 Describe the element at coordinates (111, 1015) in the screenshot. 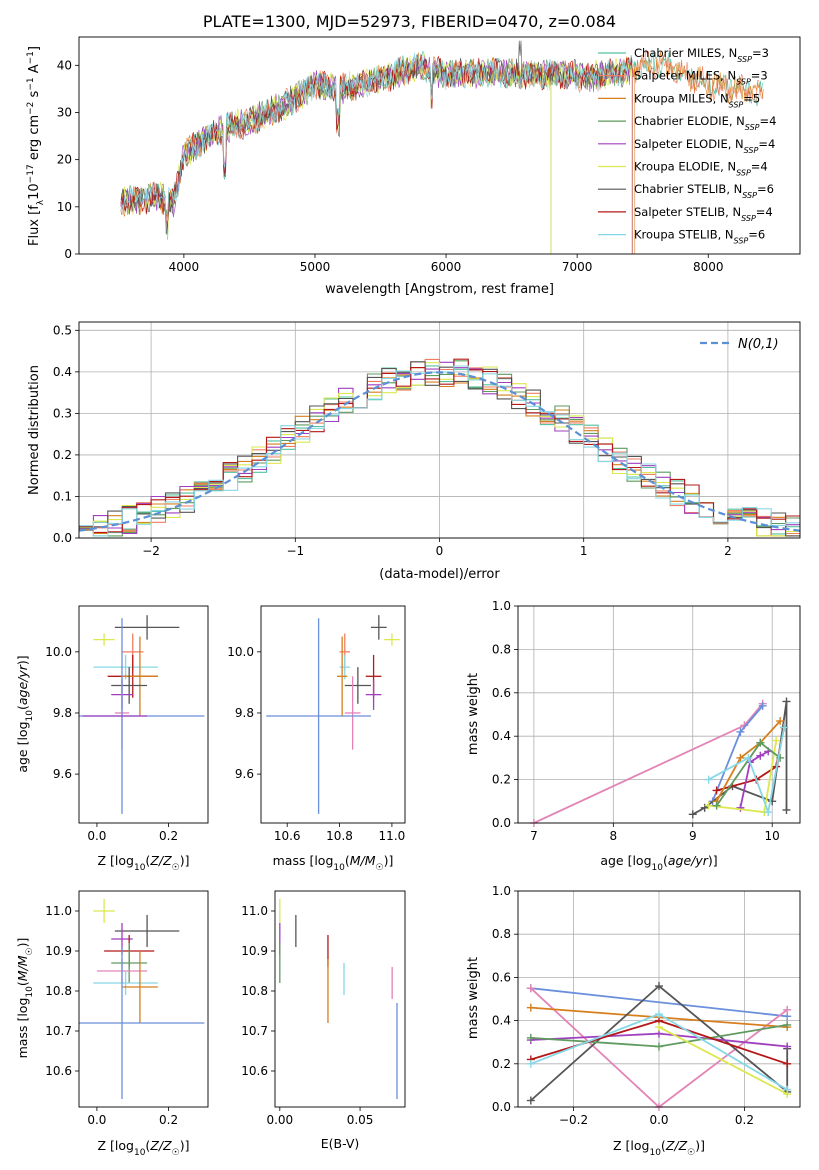

I see `z-mass-axes: 0.0 0.2 10.6 10.7 10.8 10.9 11.0` at that location.